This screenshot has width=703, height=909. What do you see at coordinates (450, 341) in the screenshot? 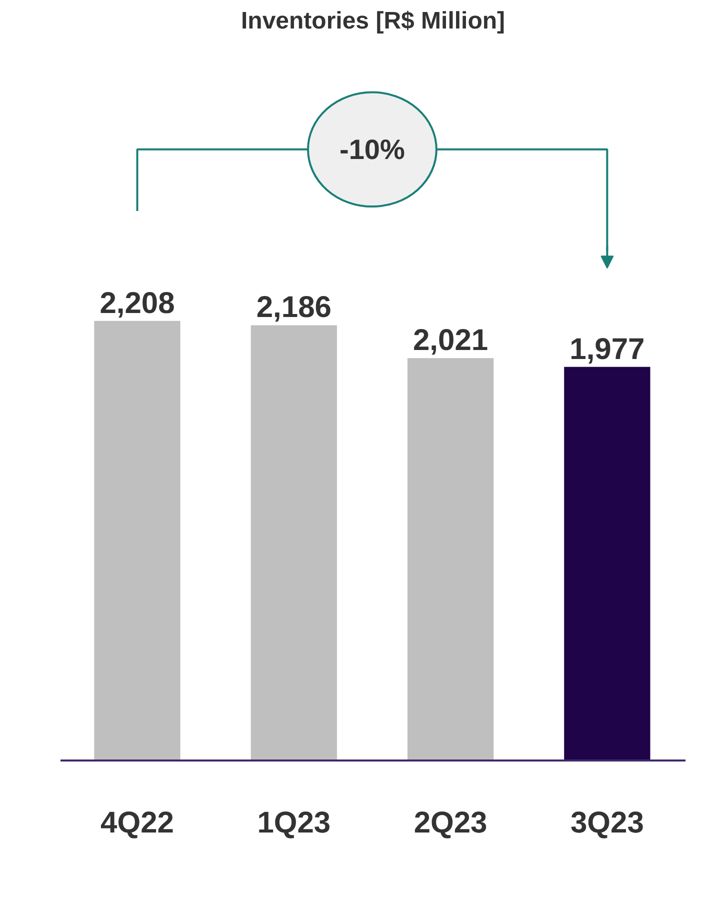
I see `data-label: 2,021` at bounding box center [450, 341].